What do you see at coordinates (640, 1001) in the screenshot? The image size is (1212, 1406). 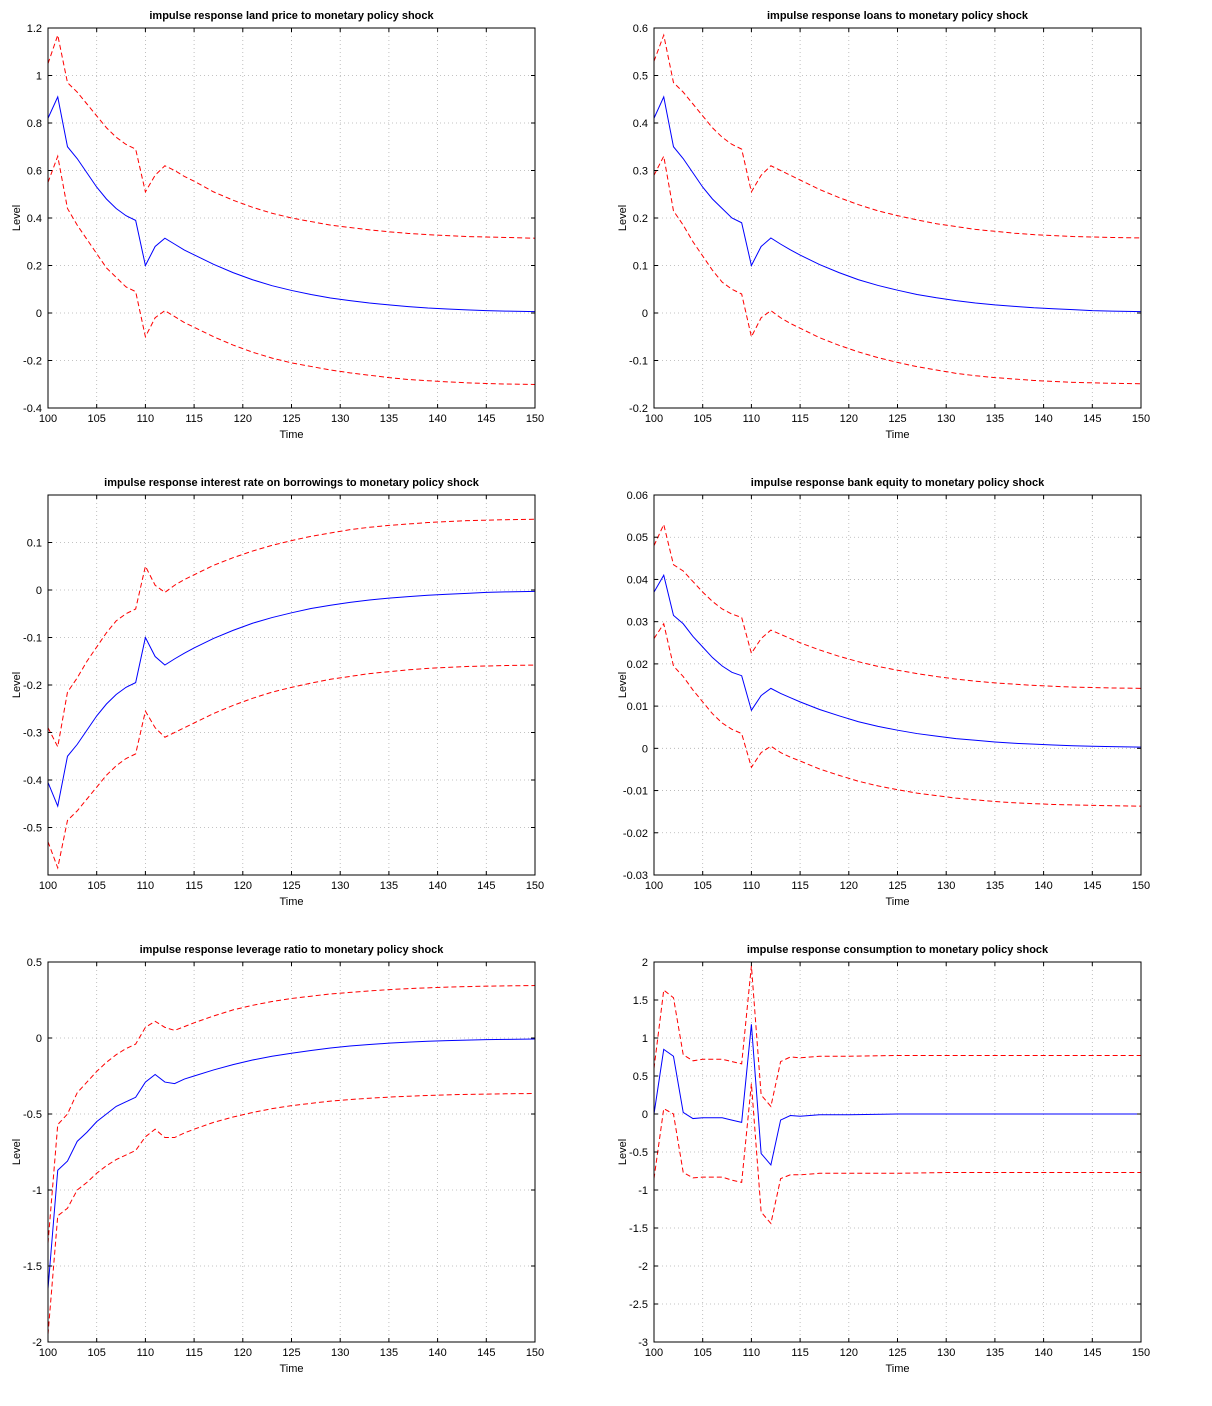 I see `y-tick-label: 1.5` at bounding box center [640, 1001].